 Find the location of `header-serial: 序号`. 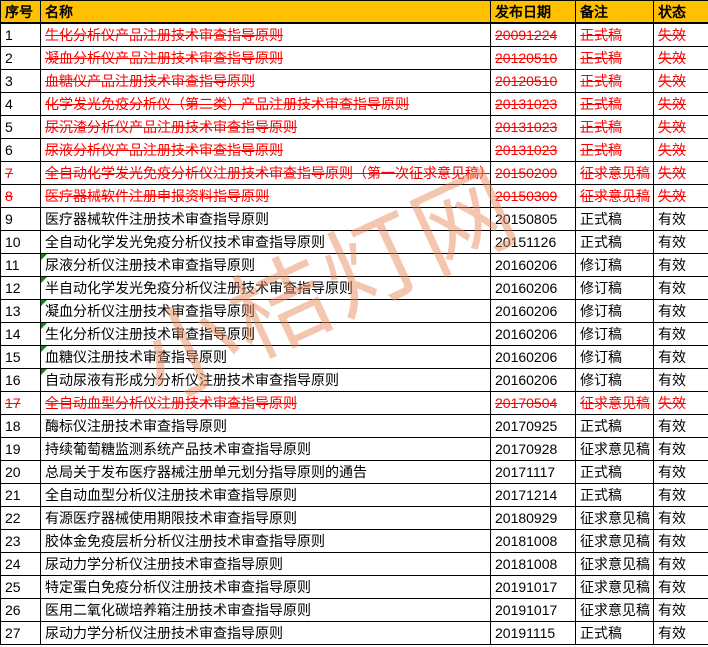

header-serial: 序号 is located at coordinates (20, 12).